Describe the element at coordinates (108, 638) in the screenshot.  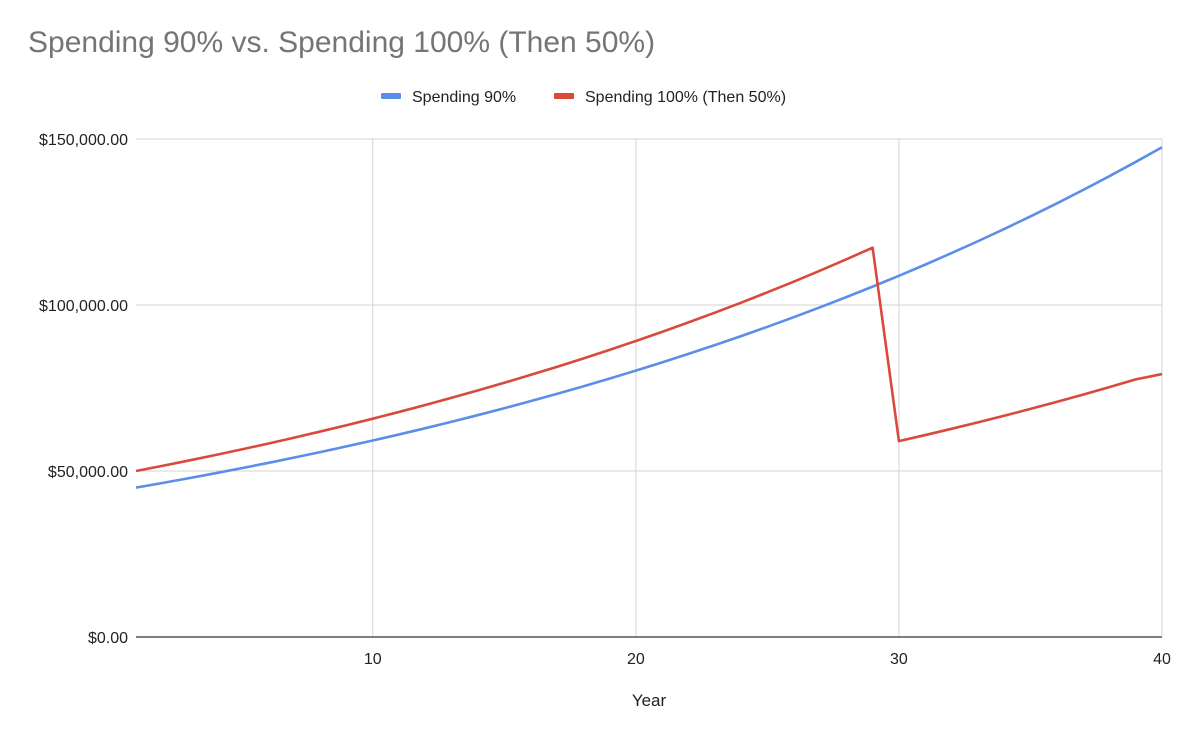
I see `y-tick-label: $0.00` at that location.